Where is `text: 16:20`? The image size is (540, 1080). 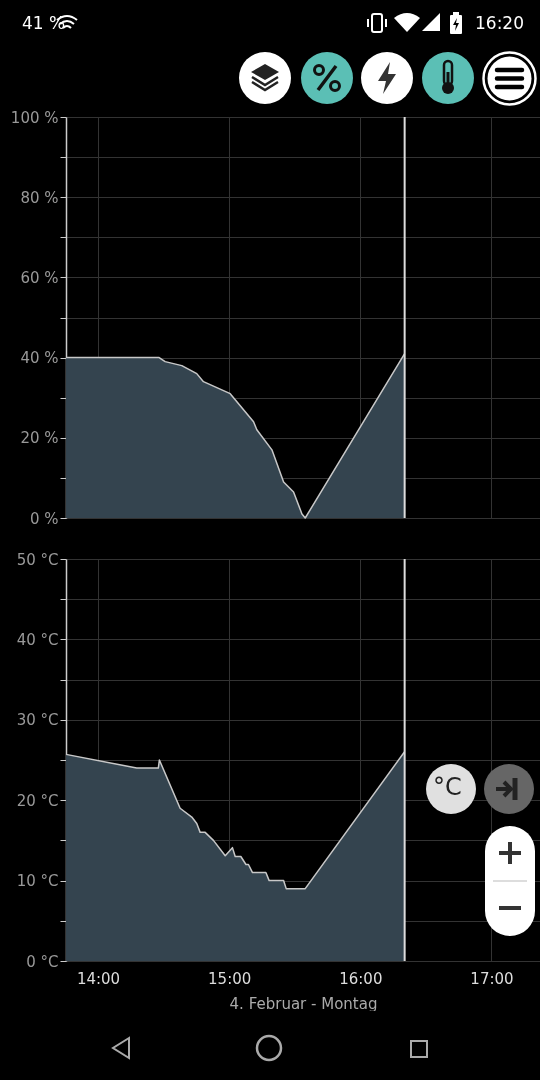
text: 16:20 is located at coordinates (499, 23).